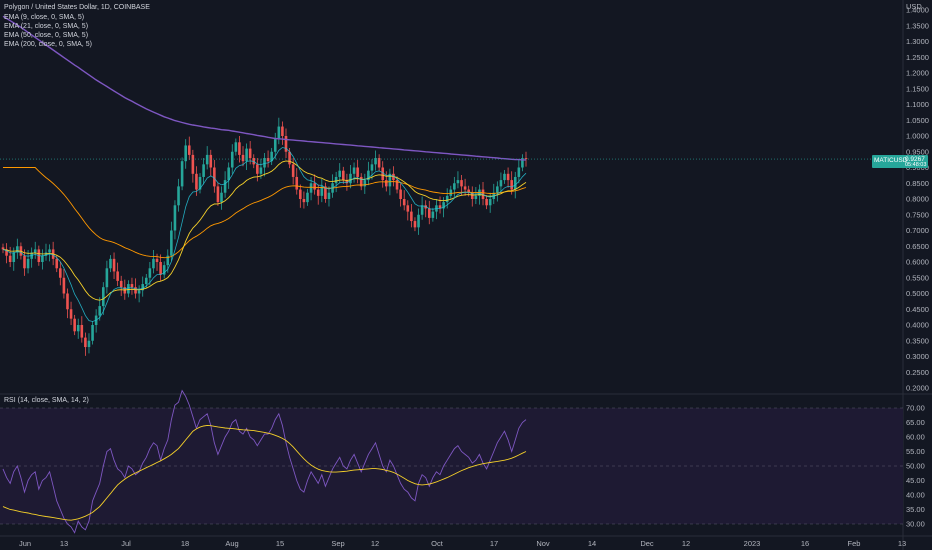 Image resolution: width=932 pixels, height=550 pixels. What do you see at coordinates (915, 451) in the screenshot?
I see `rsi-tick-label: 55.00` at bounding box center [915, 451].